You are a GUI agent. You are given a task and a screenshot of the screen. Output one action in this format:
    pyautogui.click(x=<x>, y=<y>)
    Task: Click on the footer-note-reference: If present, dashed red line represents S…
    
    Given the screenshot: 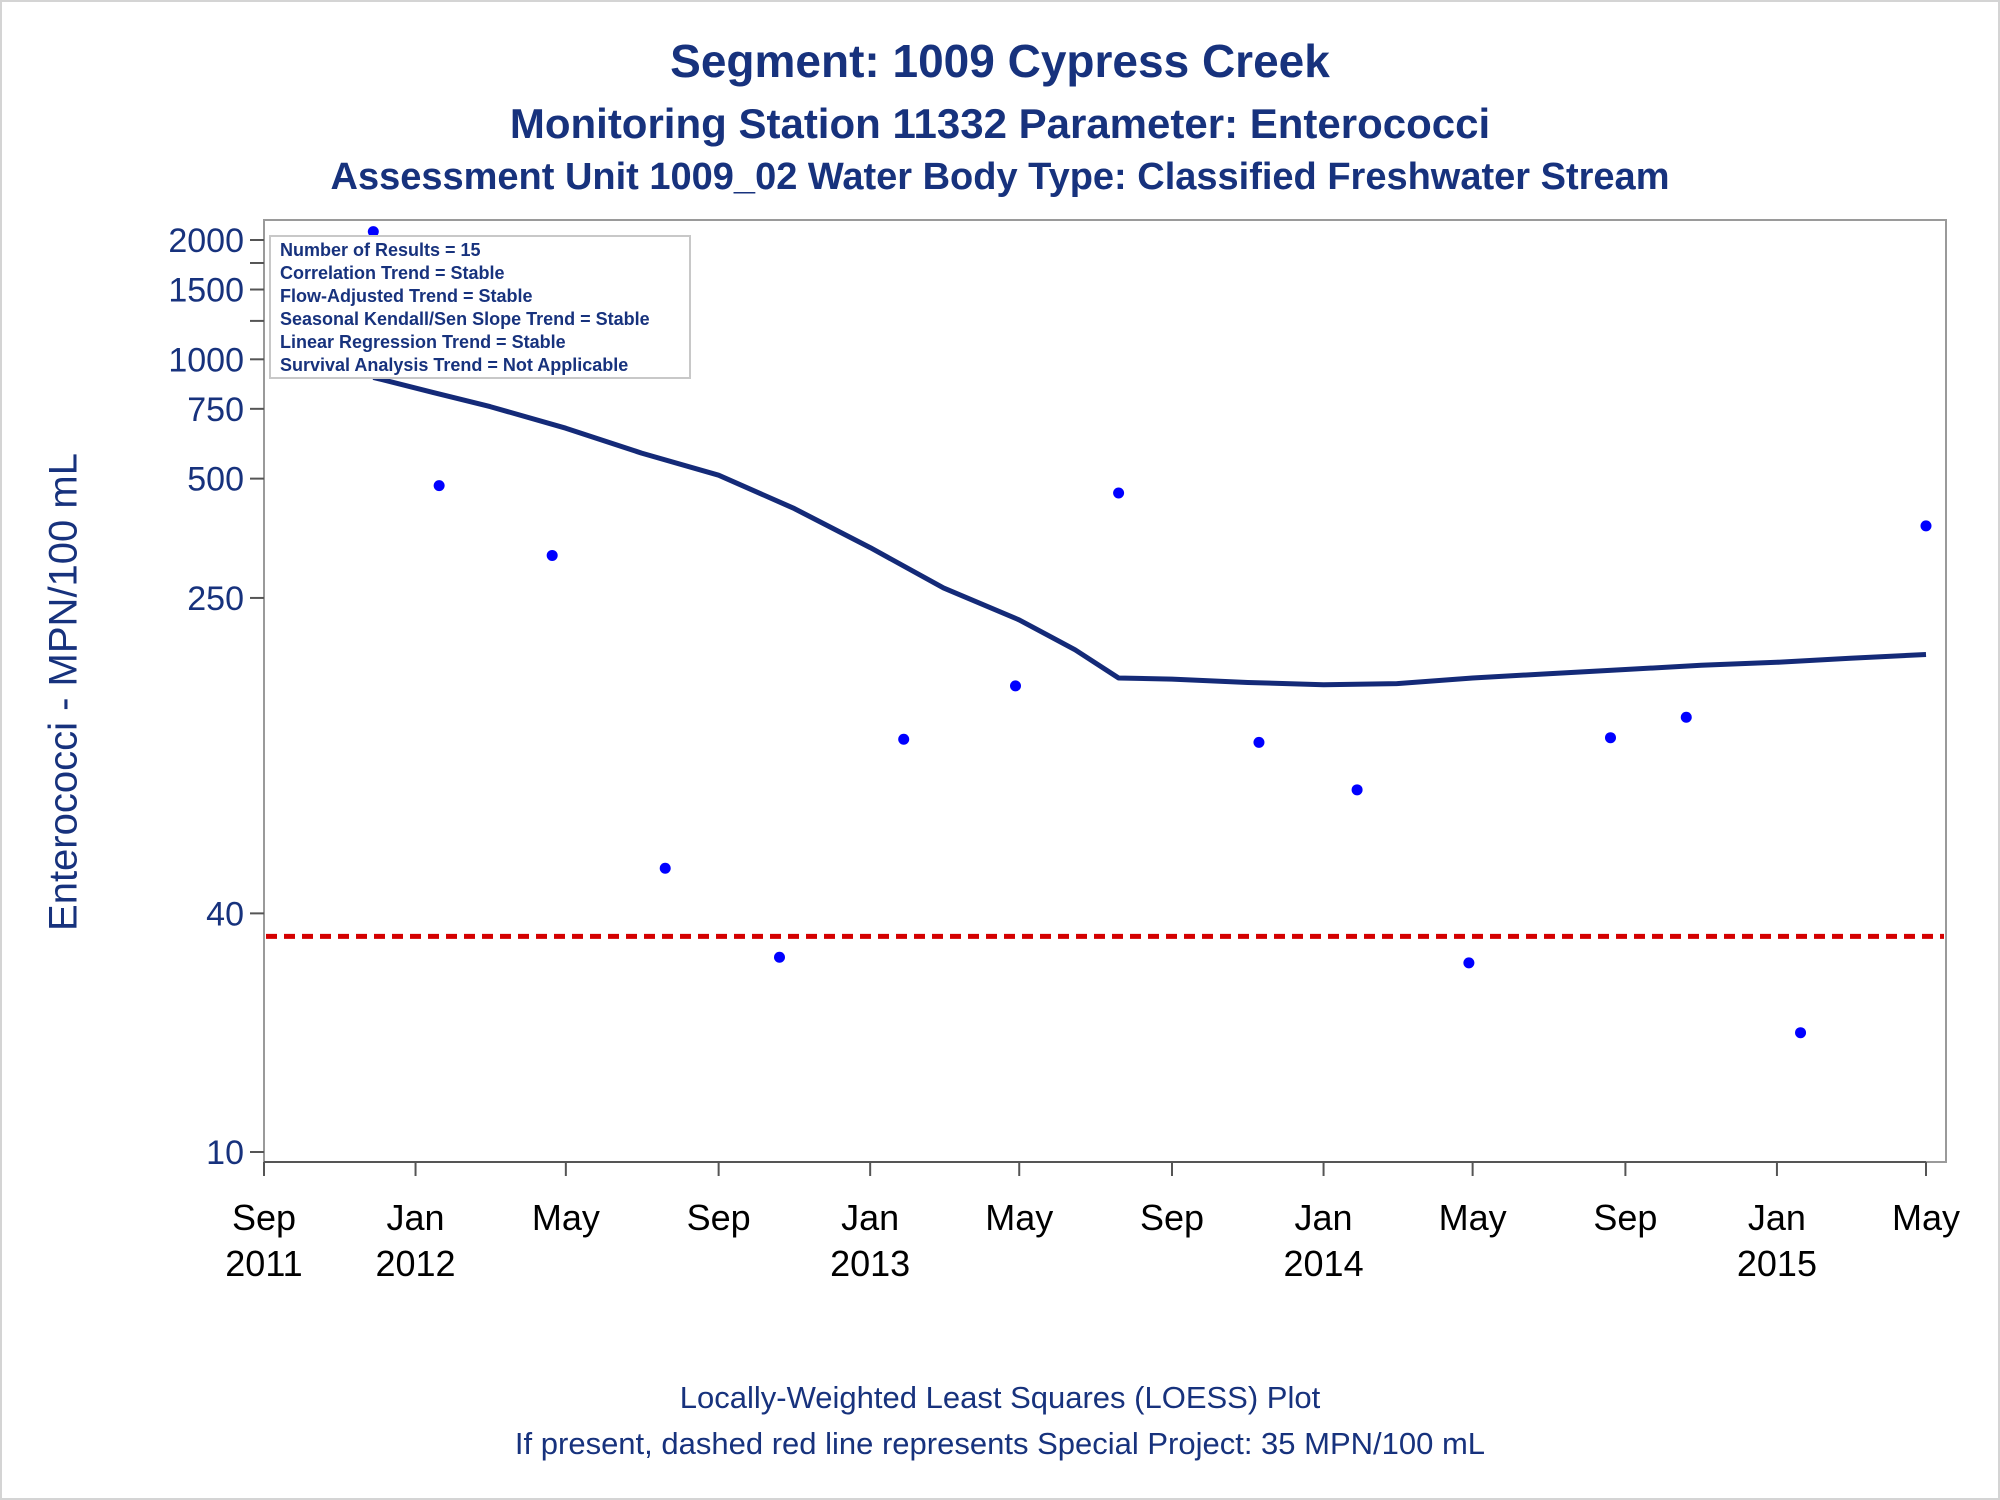 What is the action you would take?
    pyautogui.click(x=1000, y=1443)
    